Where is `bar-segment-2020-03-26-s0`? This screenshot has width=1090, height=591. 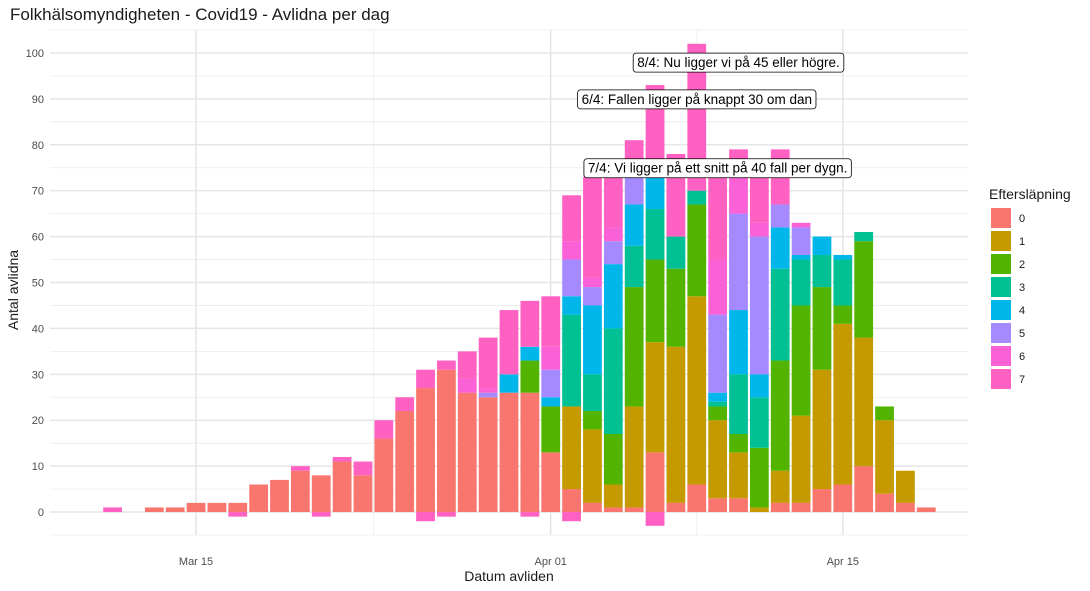 bar-segment-2020-03-26-s0 is located at coordinates (425, 450).